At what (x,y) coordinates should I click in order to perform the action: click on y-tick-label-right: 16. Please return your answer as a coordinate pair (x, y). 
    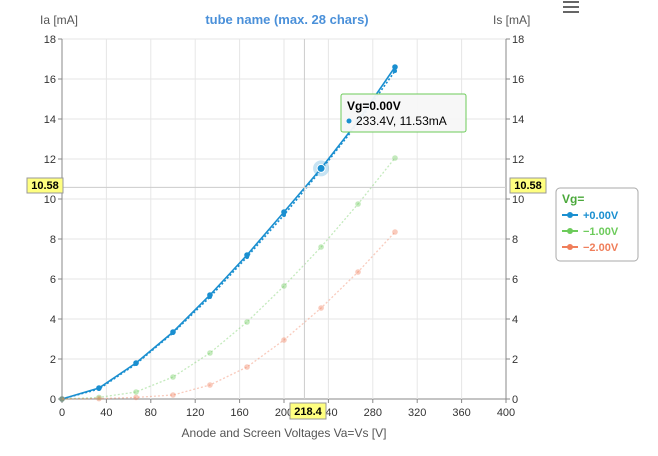
    Looking at the image, I should click on (518, 80).